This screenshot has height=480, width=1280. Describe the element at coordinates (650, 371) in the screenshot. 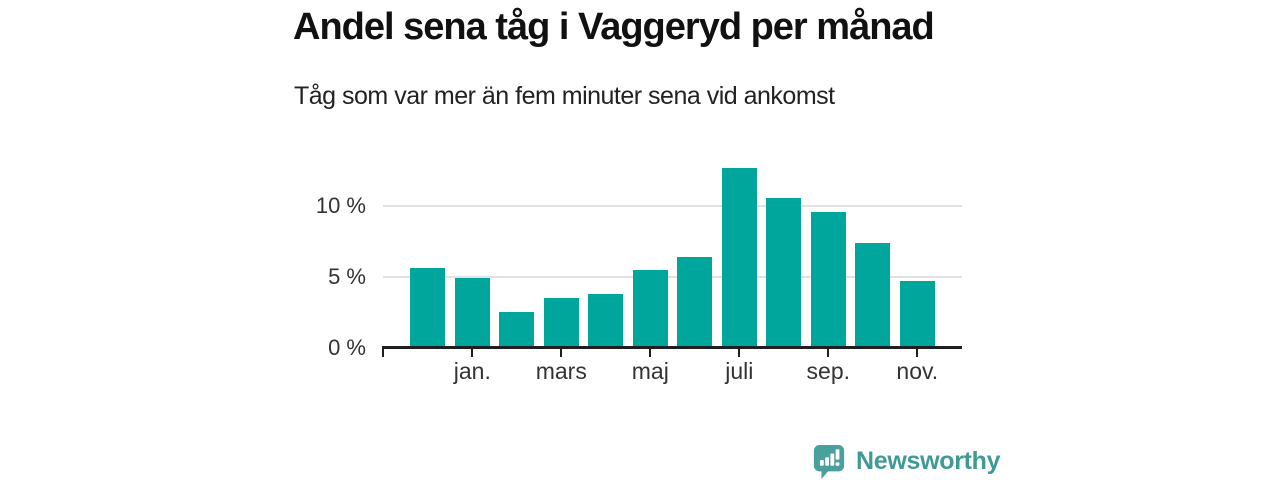

I see `x-axis-label: maj` at that location.